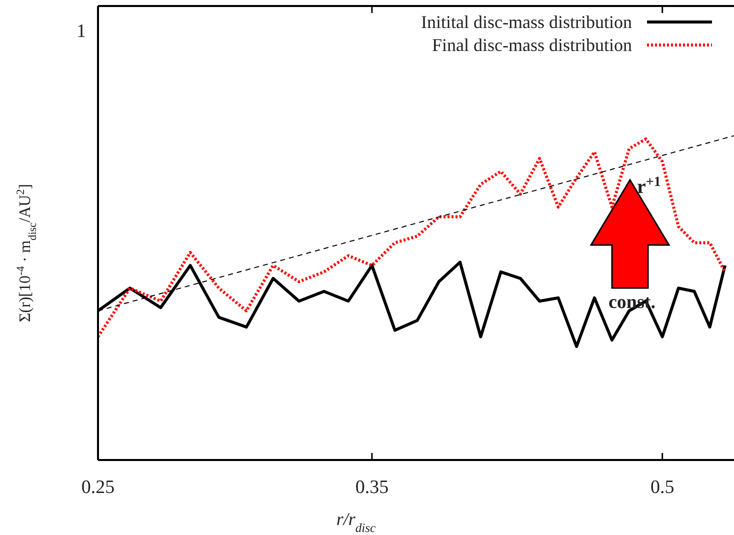  Describe the element at coordinates (372, 487) in the screenshot. I see `x-tick-label: 0.35` at that location.